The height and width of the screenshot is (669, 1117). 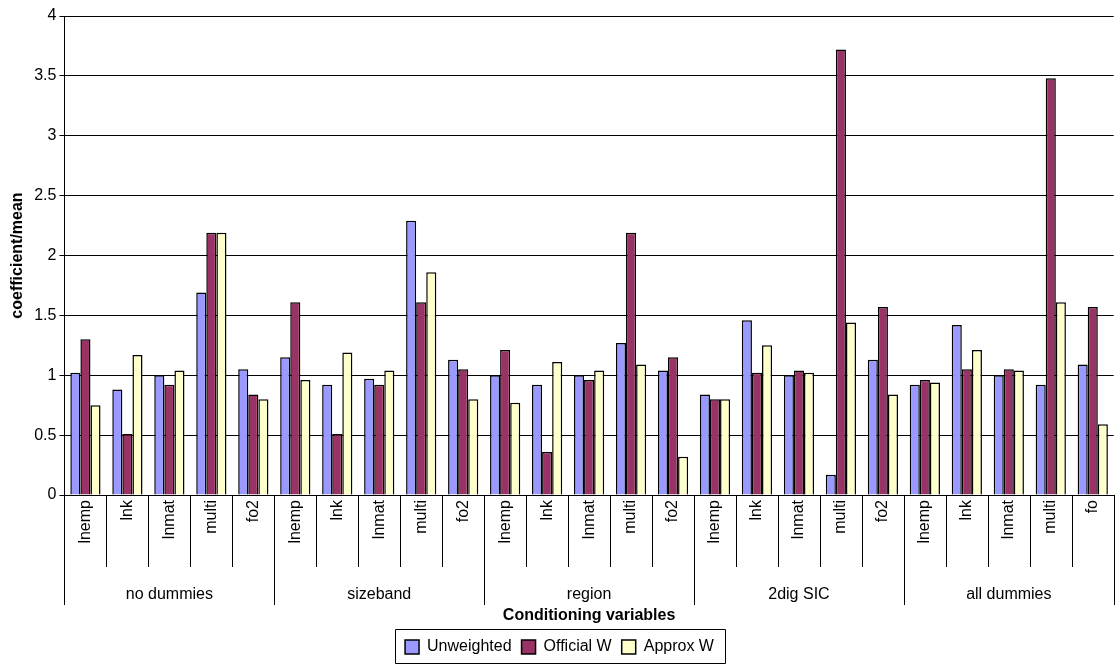 What do you see at coordinates (52, 374) in the screenshot?
I see `y-tick-label: 1` at bounding box center [52, 374].